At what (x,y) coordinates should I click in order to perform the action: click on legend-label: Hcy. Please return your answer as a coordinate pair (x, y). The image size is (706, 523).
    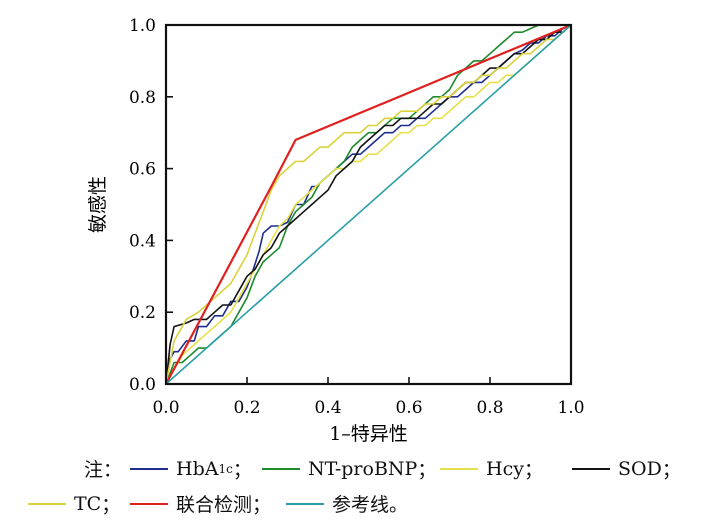
    Looking at the image, I should click on (505, 468).